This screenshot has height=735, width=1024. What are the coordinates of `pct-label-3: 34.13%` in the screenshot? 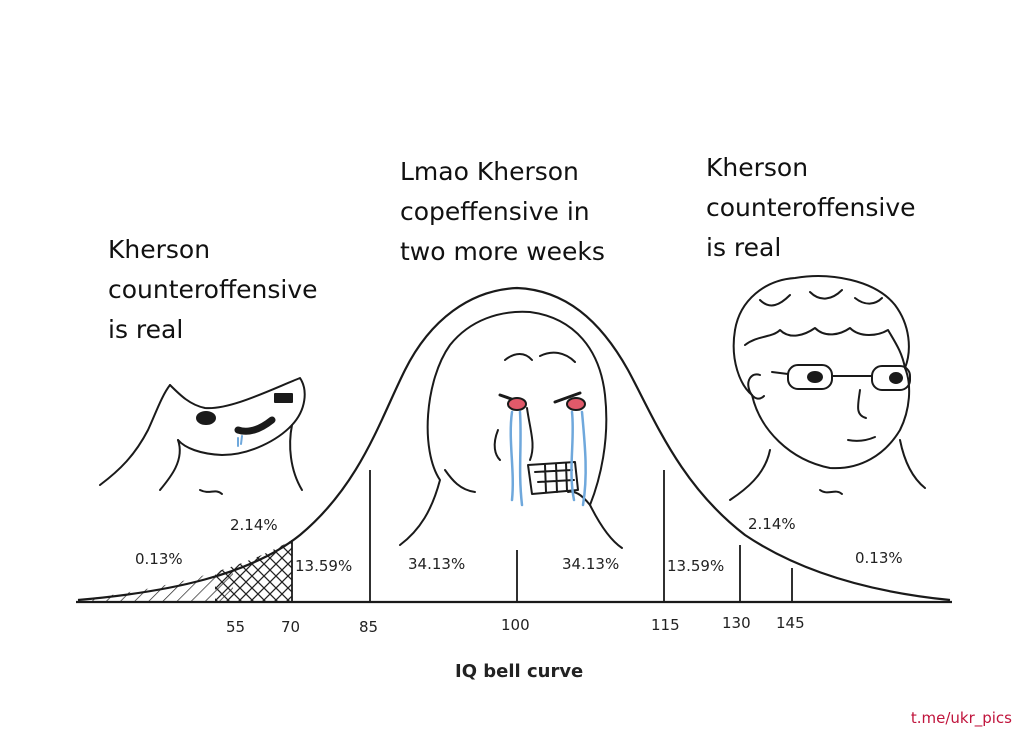 It's located at (436, 564).